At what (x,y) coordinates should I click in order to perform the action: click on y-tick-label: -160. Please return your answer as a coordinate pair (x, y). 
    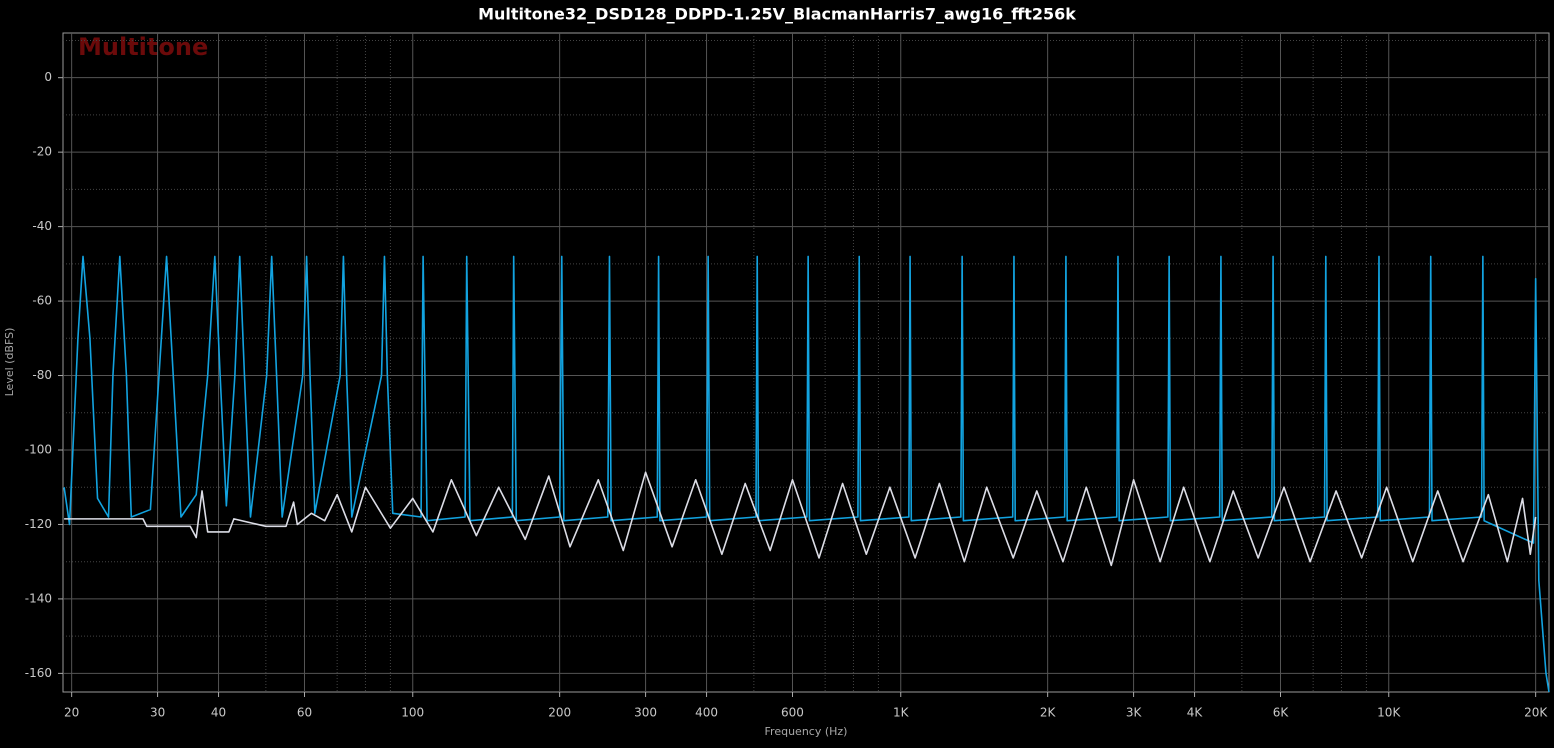
    Looking at the image, I should click on (38, 673).